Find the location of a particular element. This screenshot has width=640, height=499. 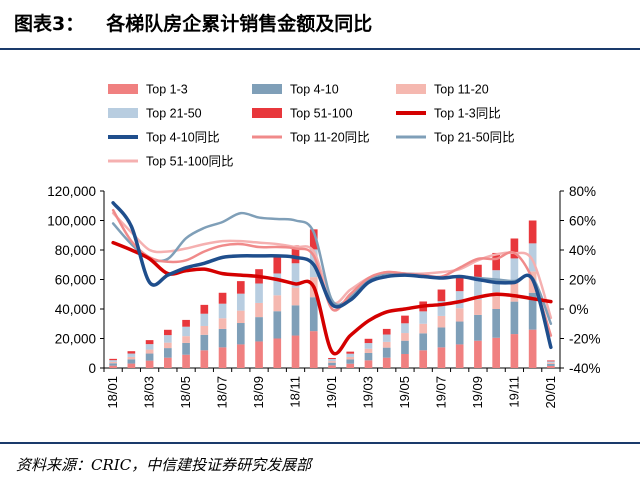

page-title: 图表3： 各梯队房企累计销售金额及同比 is located at coordinates (193, 22).